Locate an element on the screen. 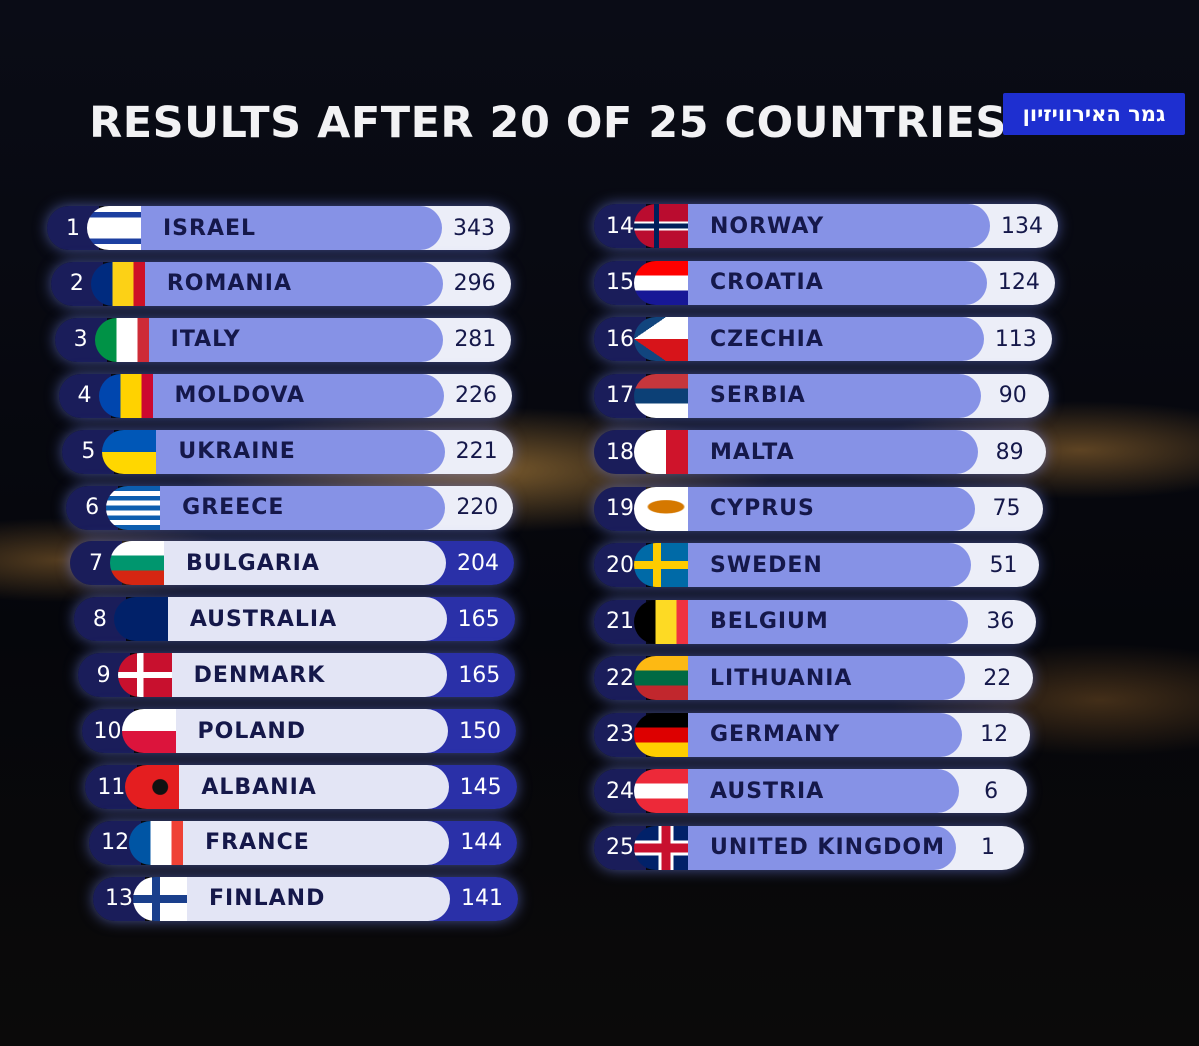 This screenshot has height=1046, width=1199. country-name: CROATIA is located at coordinates (837, 282).